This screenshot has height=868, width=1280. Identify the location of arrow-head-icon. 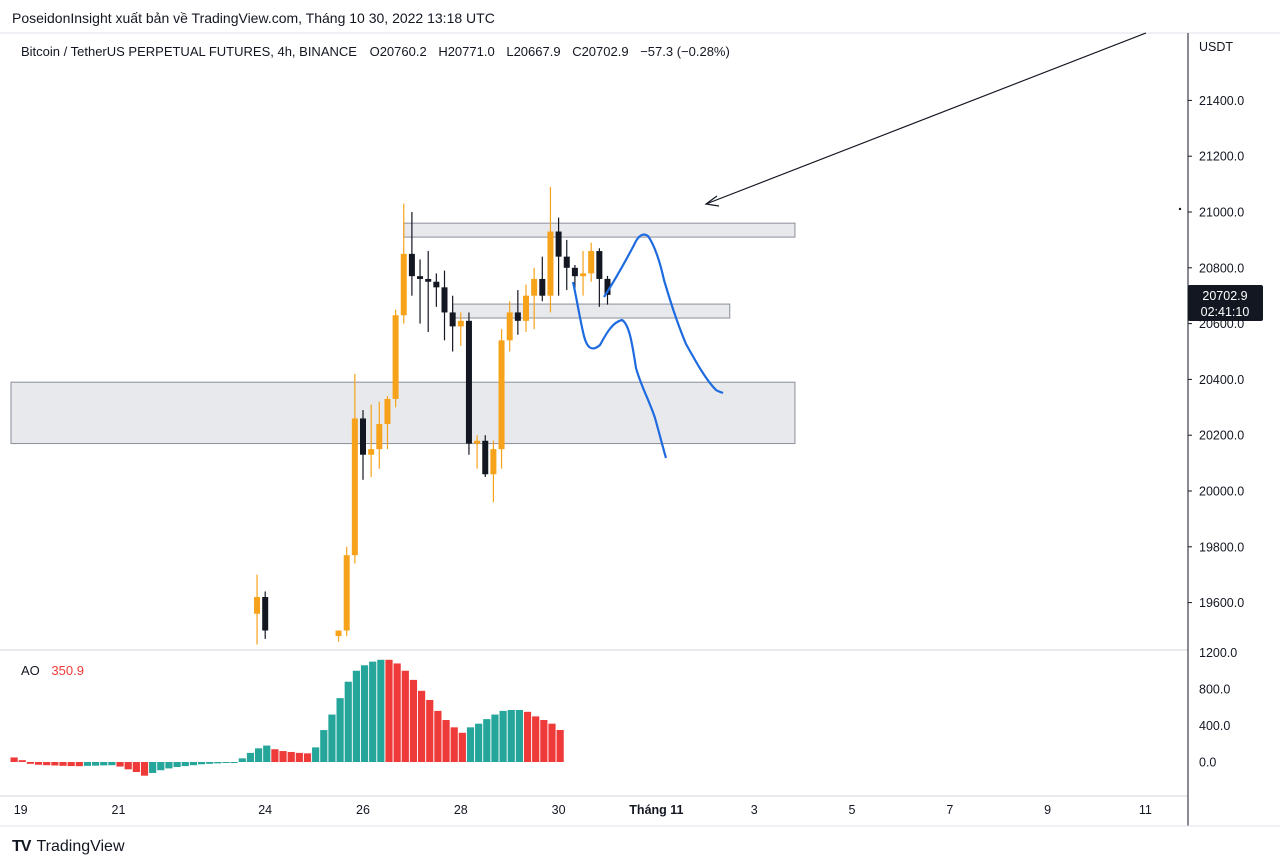
(712, 201).